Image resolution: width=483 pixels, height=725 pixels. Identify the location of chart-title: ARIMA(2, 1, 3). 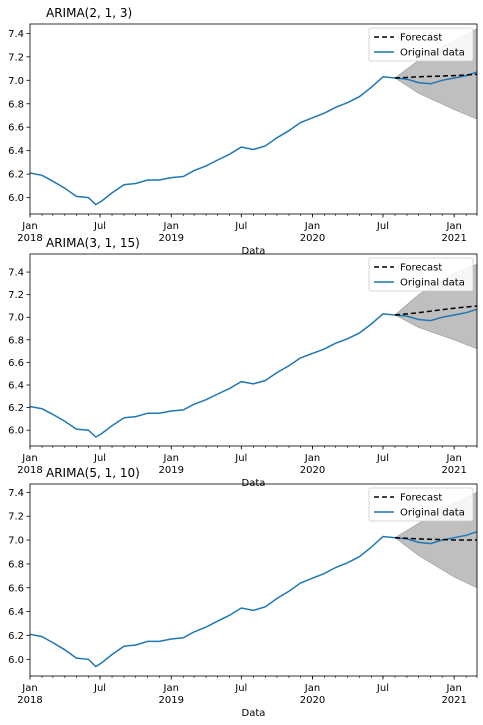
(89, 13).